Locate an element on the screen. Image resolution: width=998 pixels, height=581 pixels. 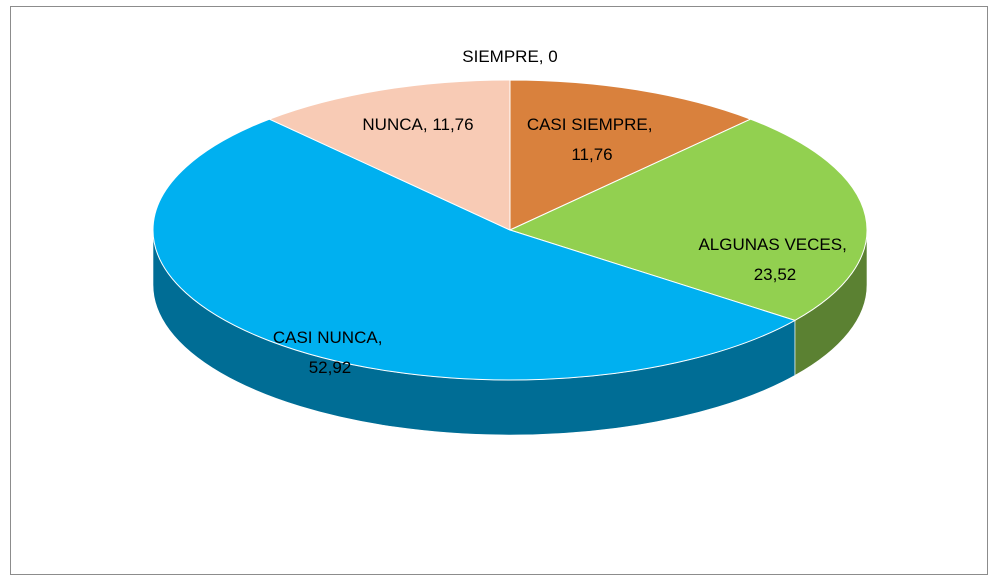
data-label-category: CASI SIEMPRE is located at coordinates (587, 124).